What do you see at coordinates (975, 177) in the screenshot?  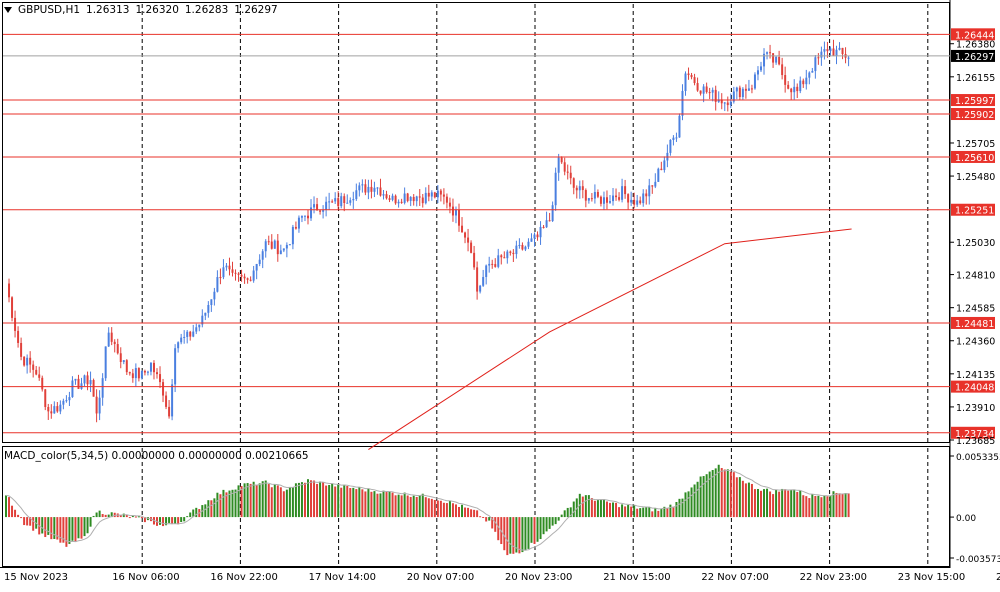 I see `price-tick-label: 1.25480` at bounding box center [975, 177].